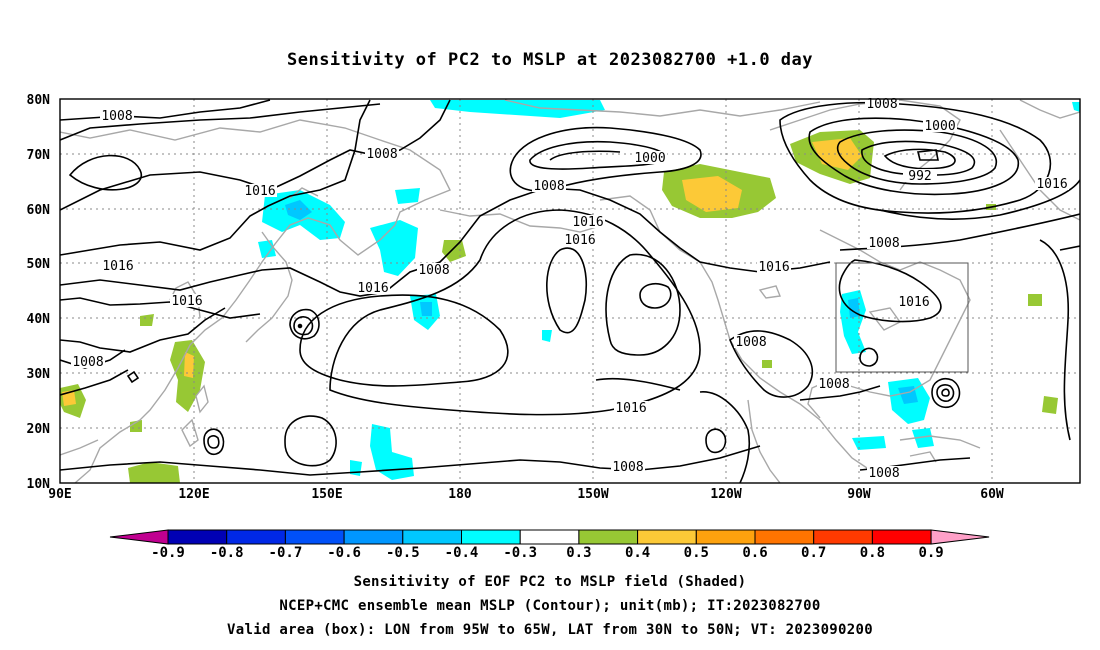 The height and width of the screenshot is (650, 1100). What do you see at coordinates (859, 494) in the screenshot?
I see `lon-label: 90W` at bounding box center [859, 494].